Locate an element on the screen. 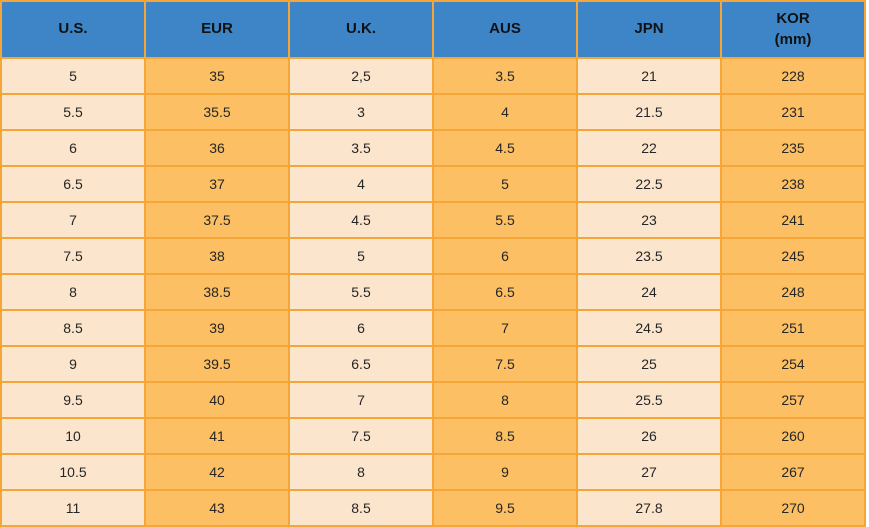 The height and width of the screenshot is (527, 869). header-row: U.S. EUR U.K. AUS JPN is located at coordinates (433, 29).